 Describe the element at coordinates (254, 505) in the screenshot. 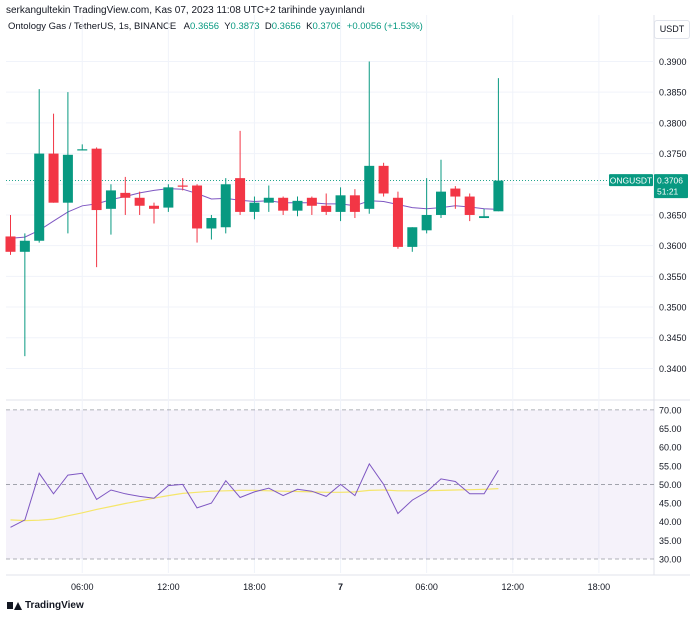

I see `rsi-ma-line` at that location.